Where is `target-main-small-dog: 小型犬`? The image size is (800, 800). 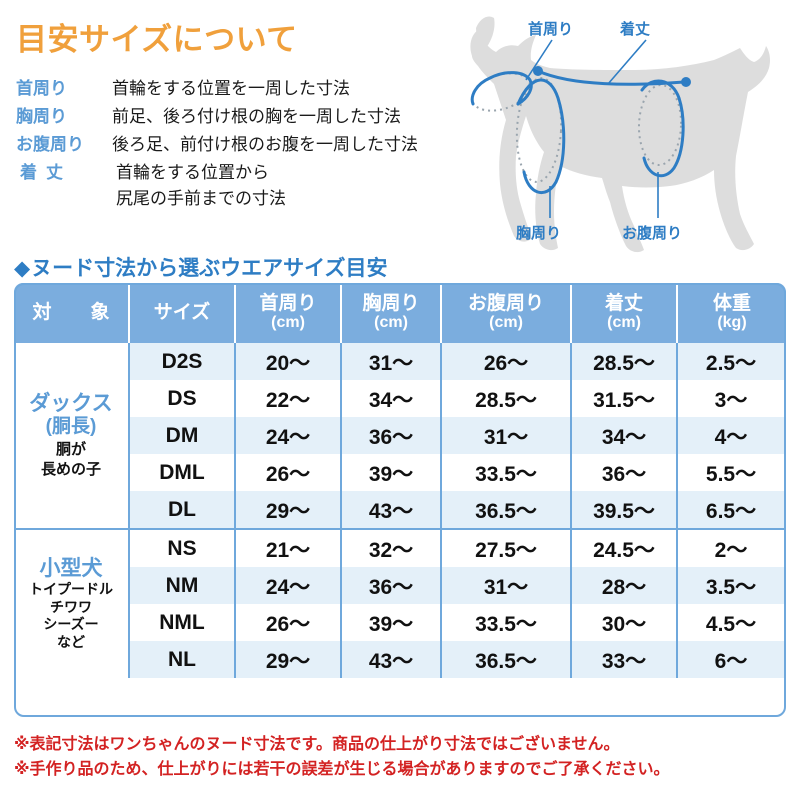
target-main-small-dog: 小型犬 is located at coordinates (71, 568).